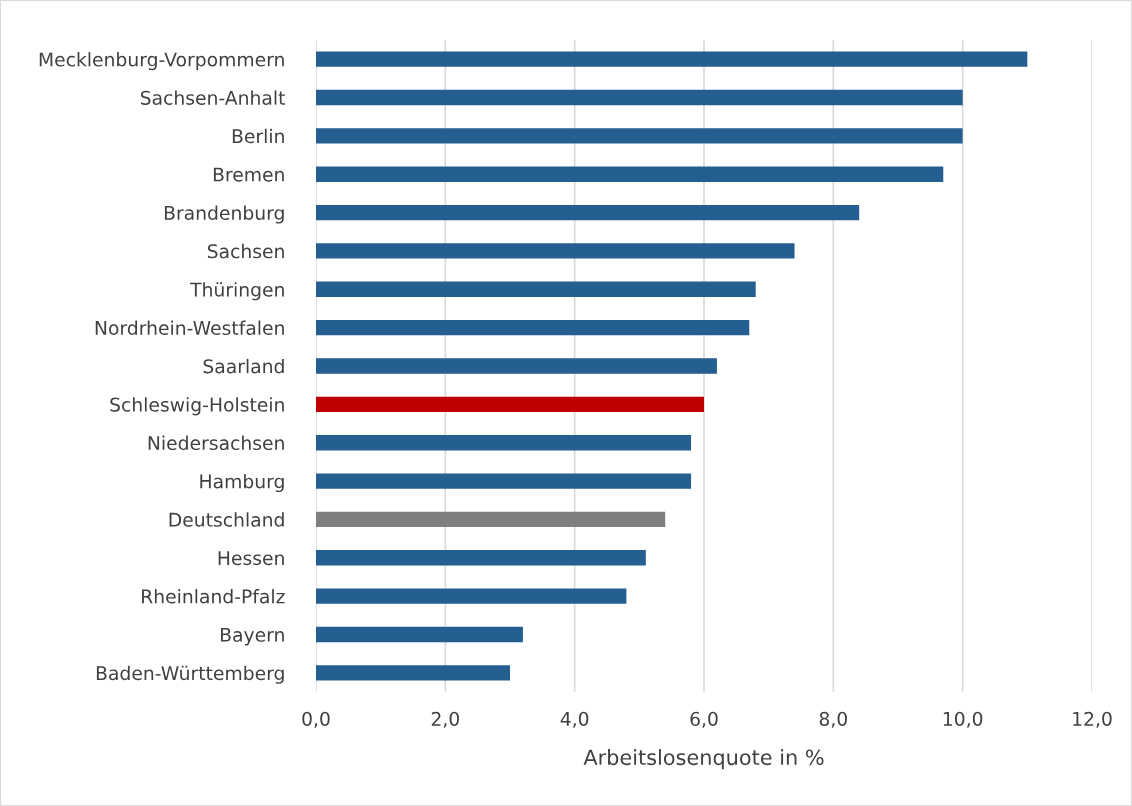 The image size is (1132, 806). What do you see at coordinates (704, 719) in the screenshot?
I see `x-tick-label: 6,0` at bounding box center [704, 719].